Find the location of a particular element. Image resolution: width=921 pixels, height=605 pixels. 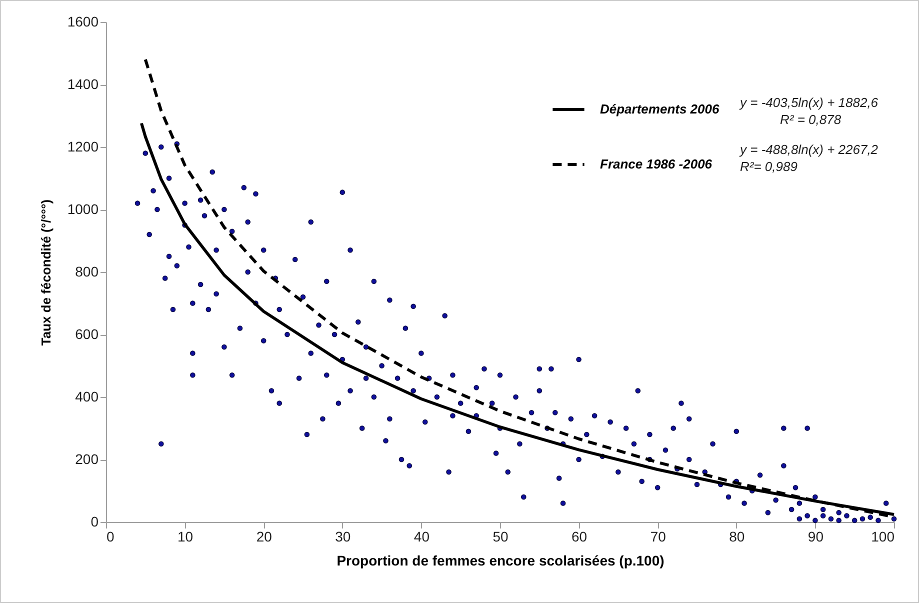

x-tick-label: 0 is located at coordinates (110, 536).